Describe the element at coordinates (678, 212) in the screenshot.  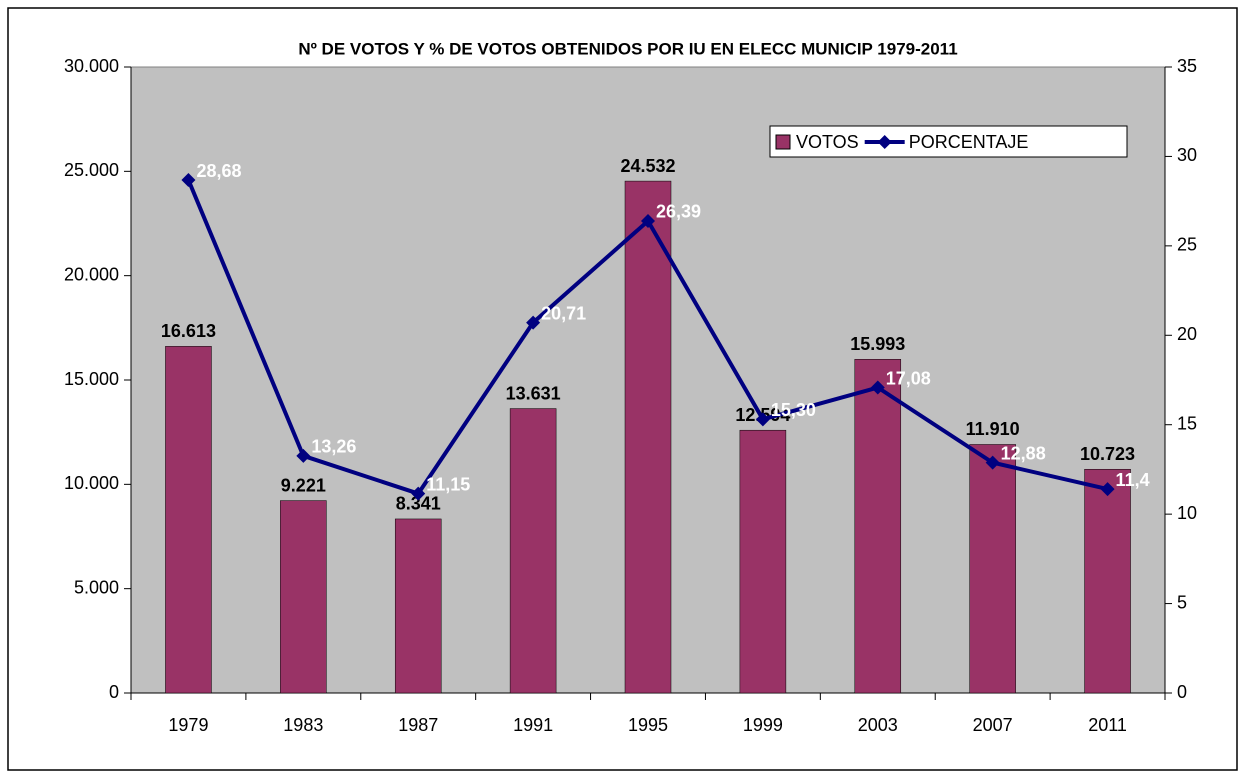
I see `line-value-label: 26,39` at that location.